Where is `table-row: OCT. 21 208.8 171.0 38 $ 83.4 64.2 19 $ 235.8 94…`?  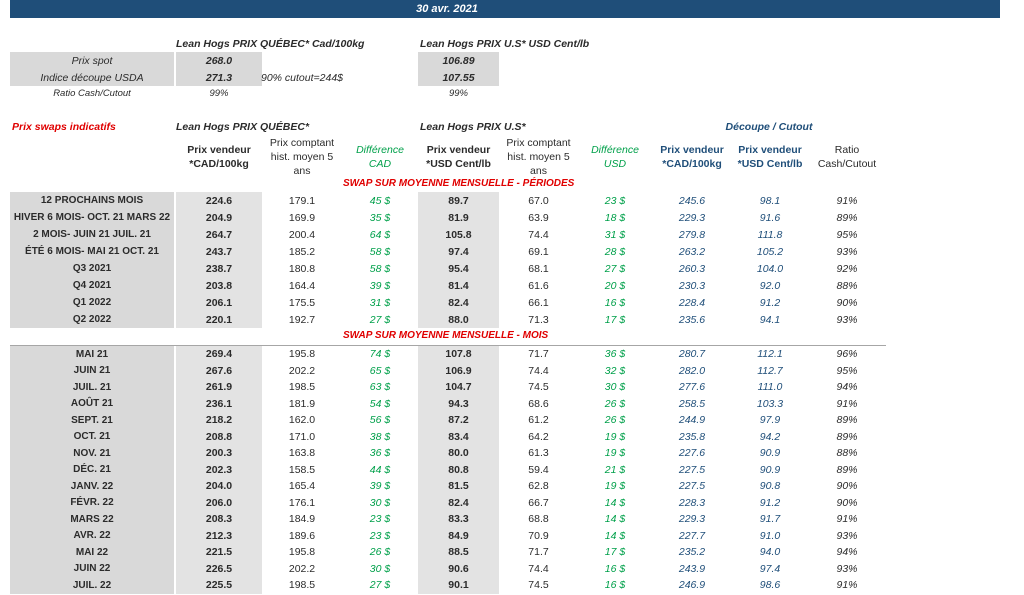
table-row: OCT. 21 208.8 171.0 38 $ 83.4 64.2 19 $ 235.8 94… is located at coordinates (448, 436).